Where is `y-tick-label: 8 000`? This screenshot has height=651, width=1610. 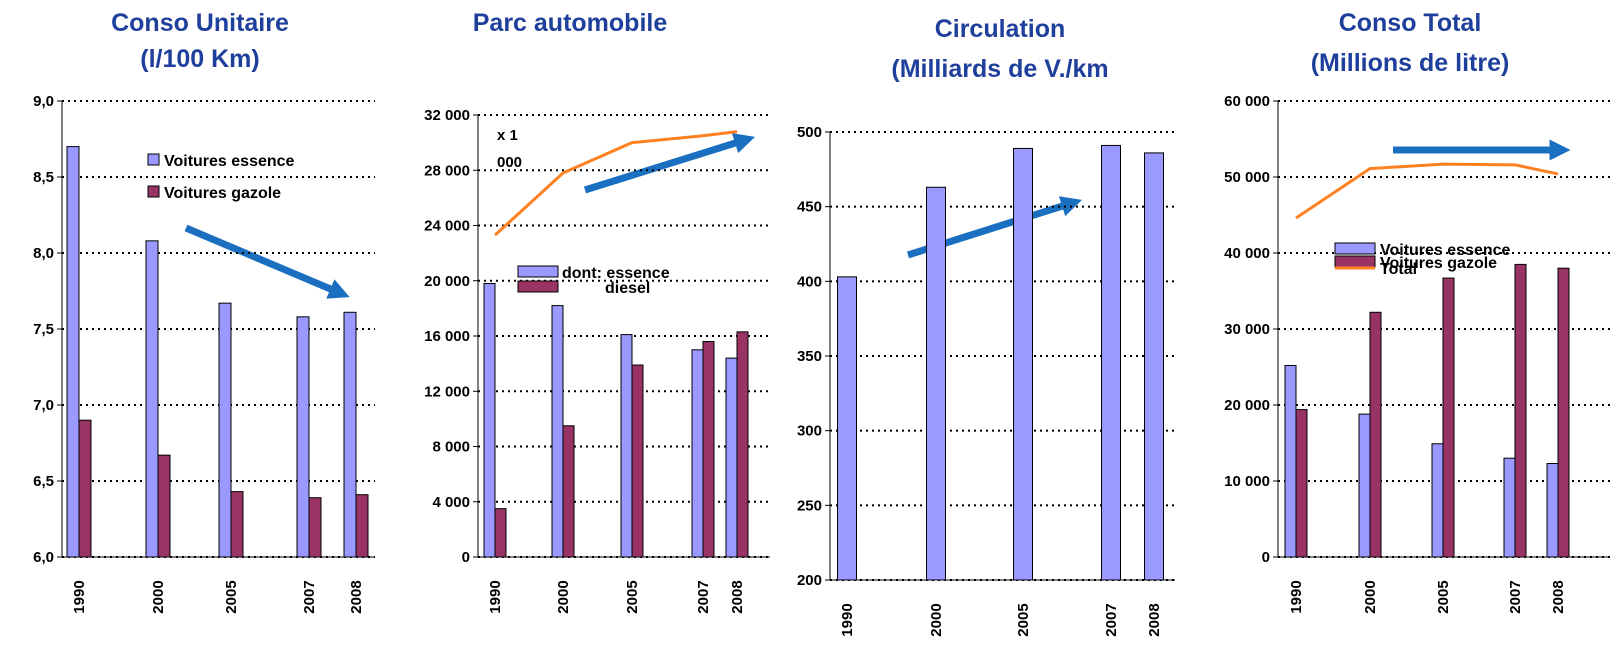
y-tick-label: 8 000 is located at coordinates (451, 447).